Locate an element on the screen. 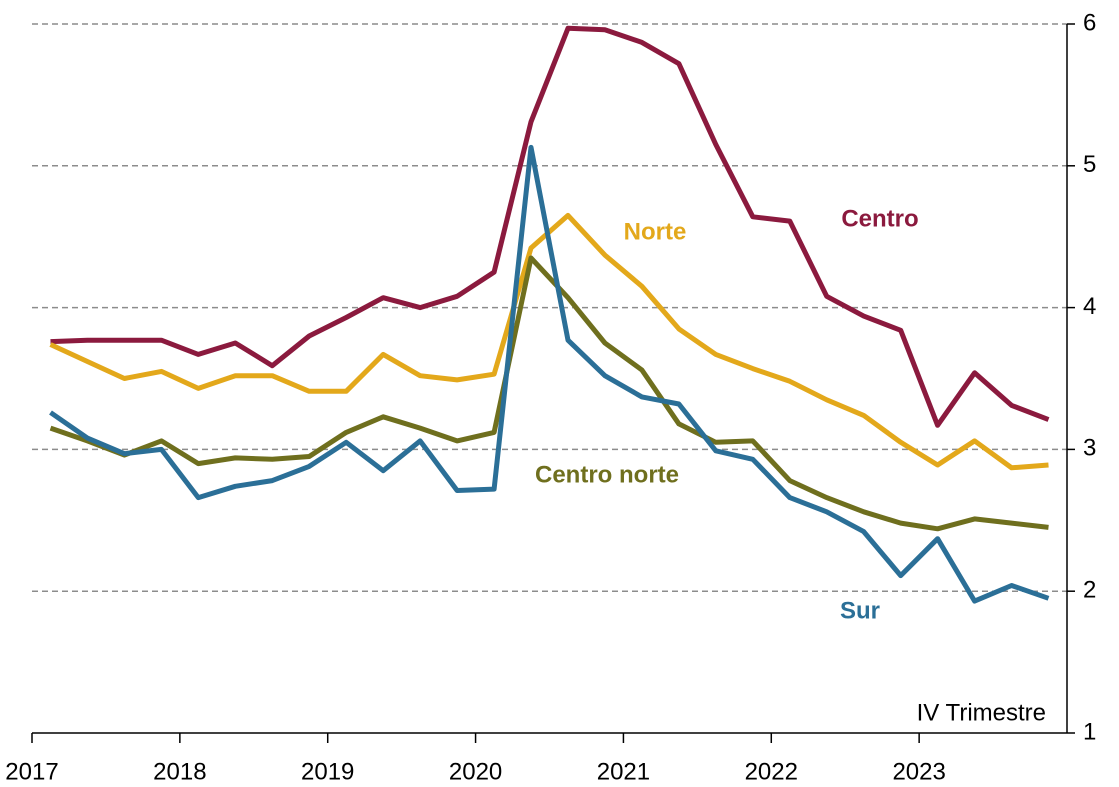 The height and width of the screenshot is (787, 1119). annotation: IV Trimestre is located at coordinates (981, 712).